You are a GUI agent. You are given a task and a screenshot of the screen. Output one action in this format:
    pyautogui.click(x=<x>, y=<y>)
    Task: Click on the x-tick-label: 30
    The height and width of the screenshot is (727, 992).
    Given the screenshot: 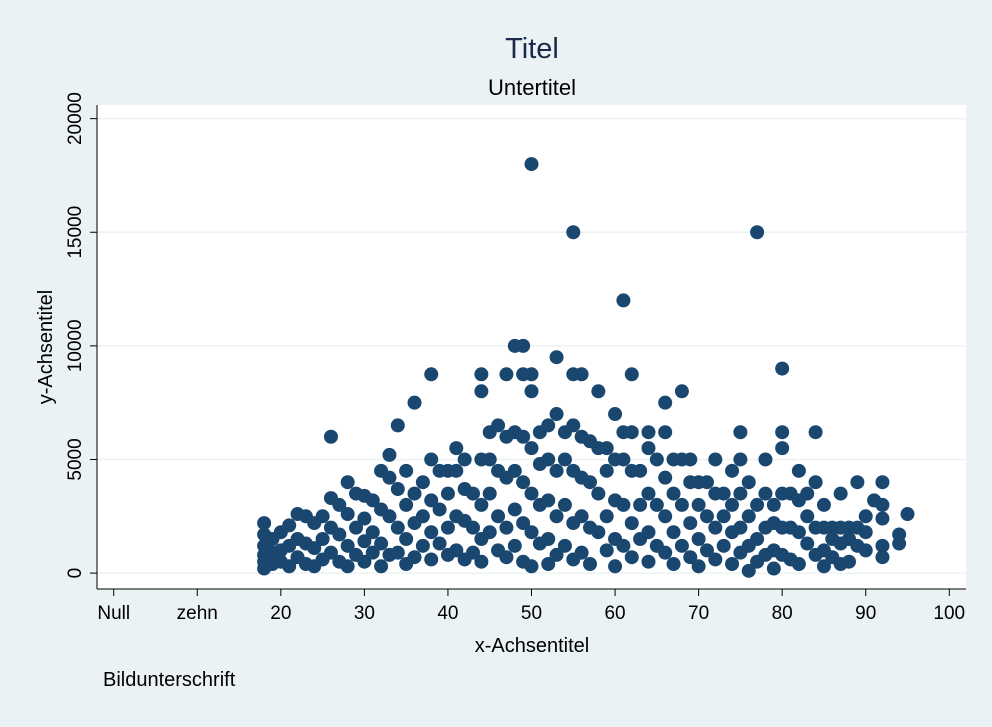 What is the action you would take?
    pyautogui.click(x=364, y=613)
    